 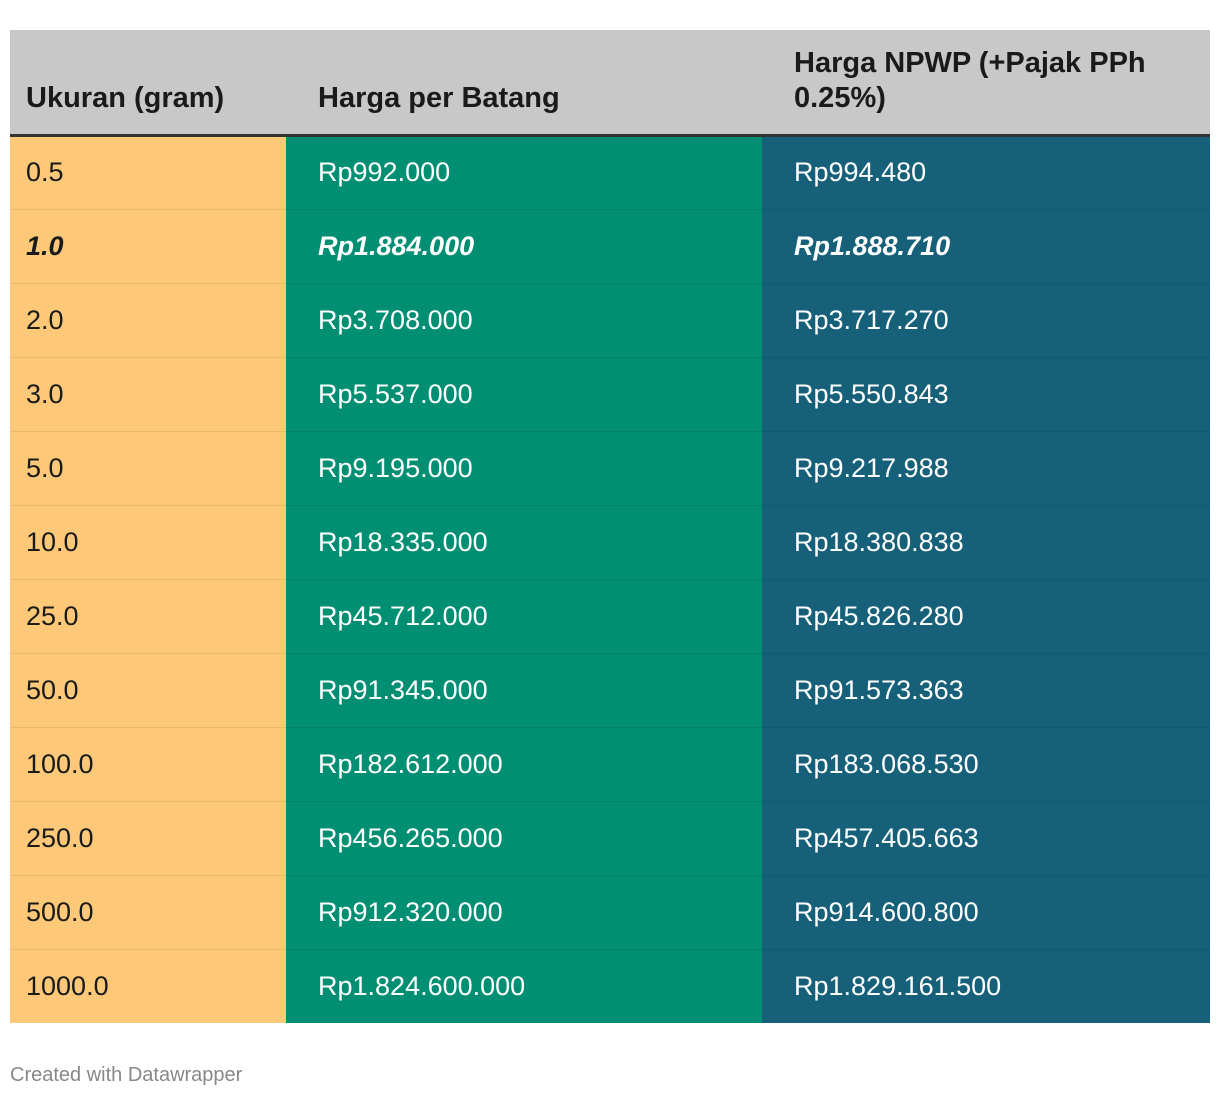 I want to click on npwp-cell: Rp3.717.270, so click(x=986, y=320).